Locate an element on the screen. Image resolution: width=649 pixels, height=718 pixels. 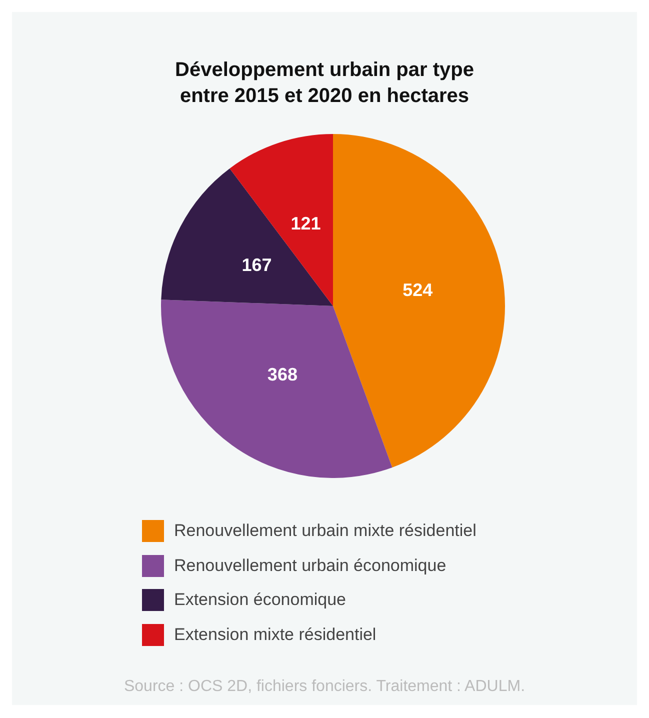
source-note: Source : OCS 2D, fichiers fonciers. Traitement : ADULM. is located at coordinates (324, 687).